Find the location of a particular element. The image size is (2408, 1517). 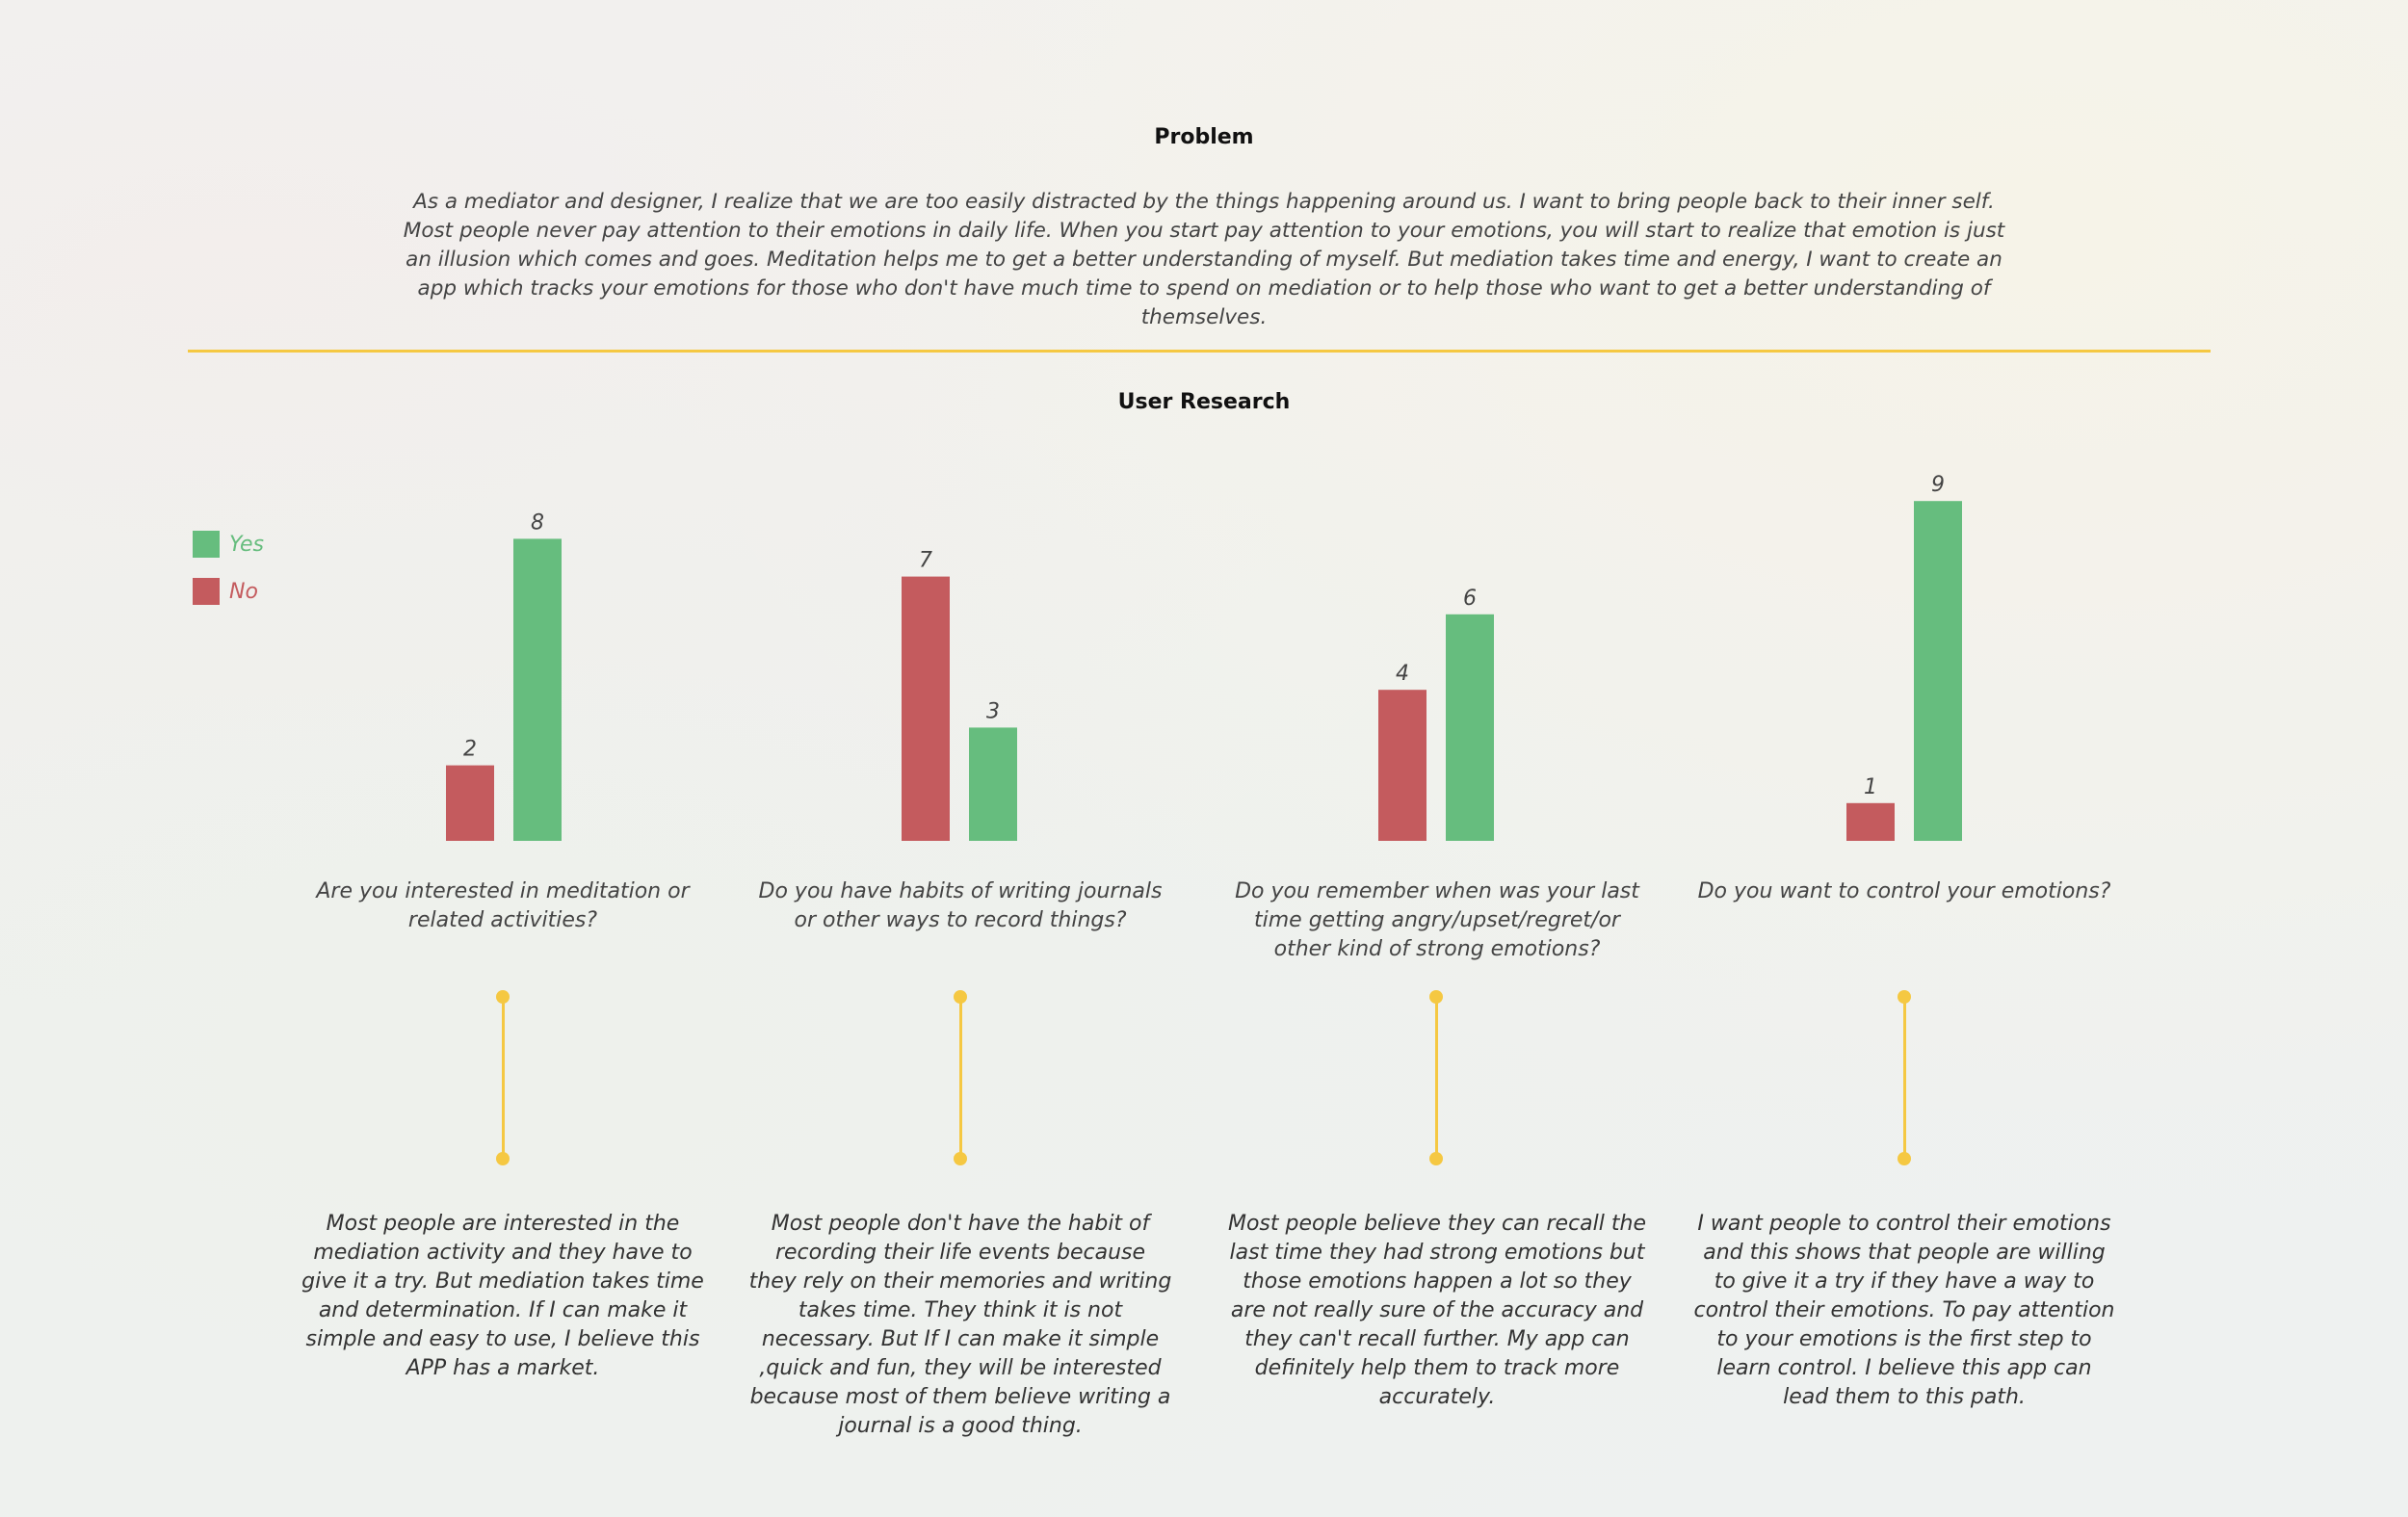

bar-label-no-q1: 2 is located at coordinates (470, 750).